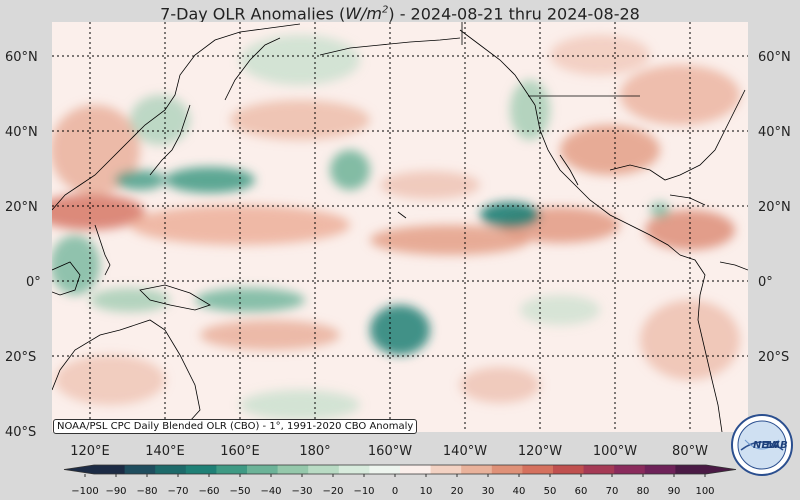  What do you see at coordinates (395, 491) in the screenshot?
I see `colorbar-tick-label: 0` at bounding box center [395, 491].